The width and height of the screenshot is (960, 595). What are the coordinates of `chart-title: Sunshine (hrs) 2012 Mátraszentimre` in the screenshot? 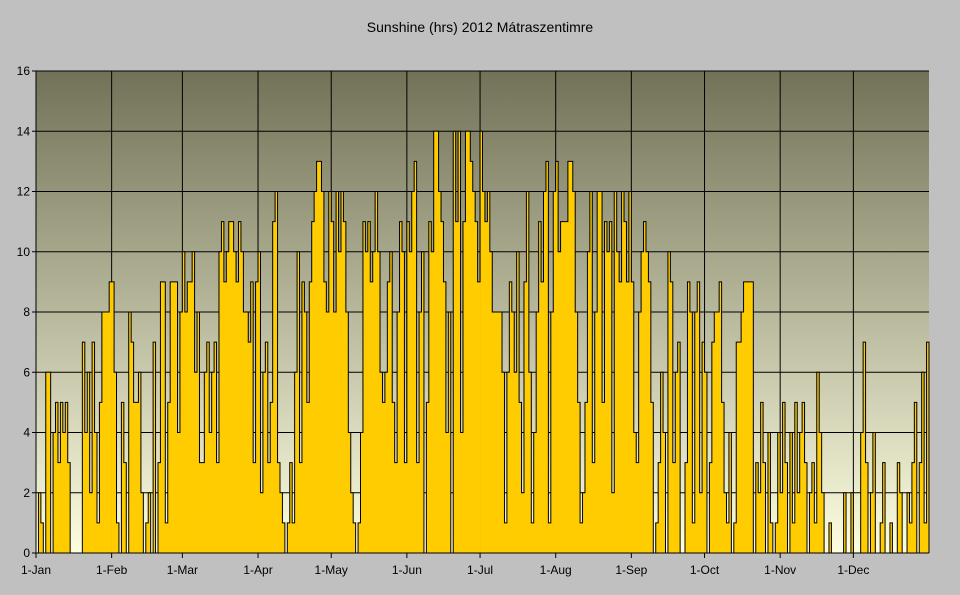 It's located at (480, 27).